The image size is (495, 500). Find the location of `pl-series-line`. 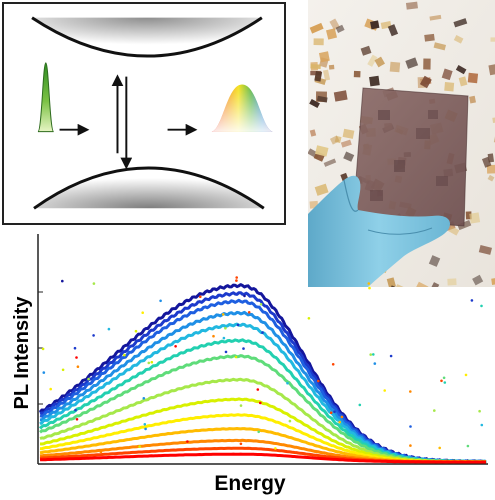

pl-series-line is located at coordinates (262, 458).